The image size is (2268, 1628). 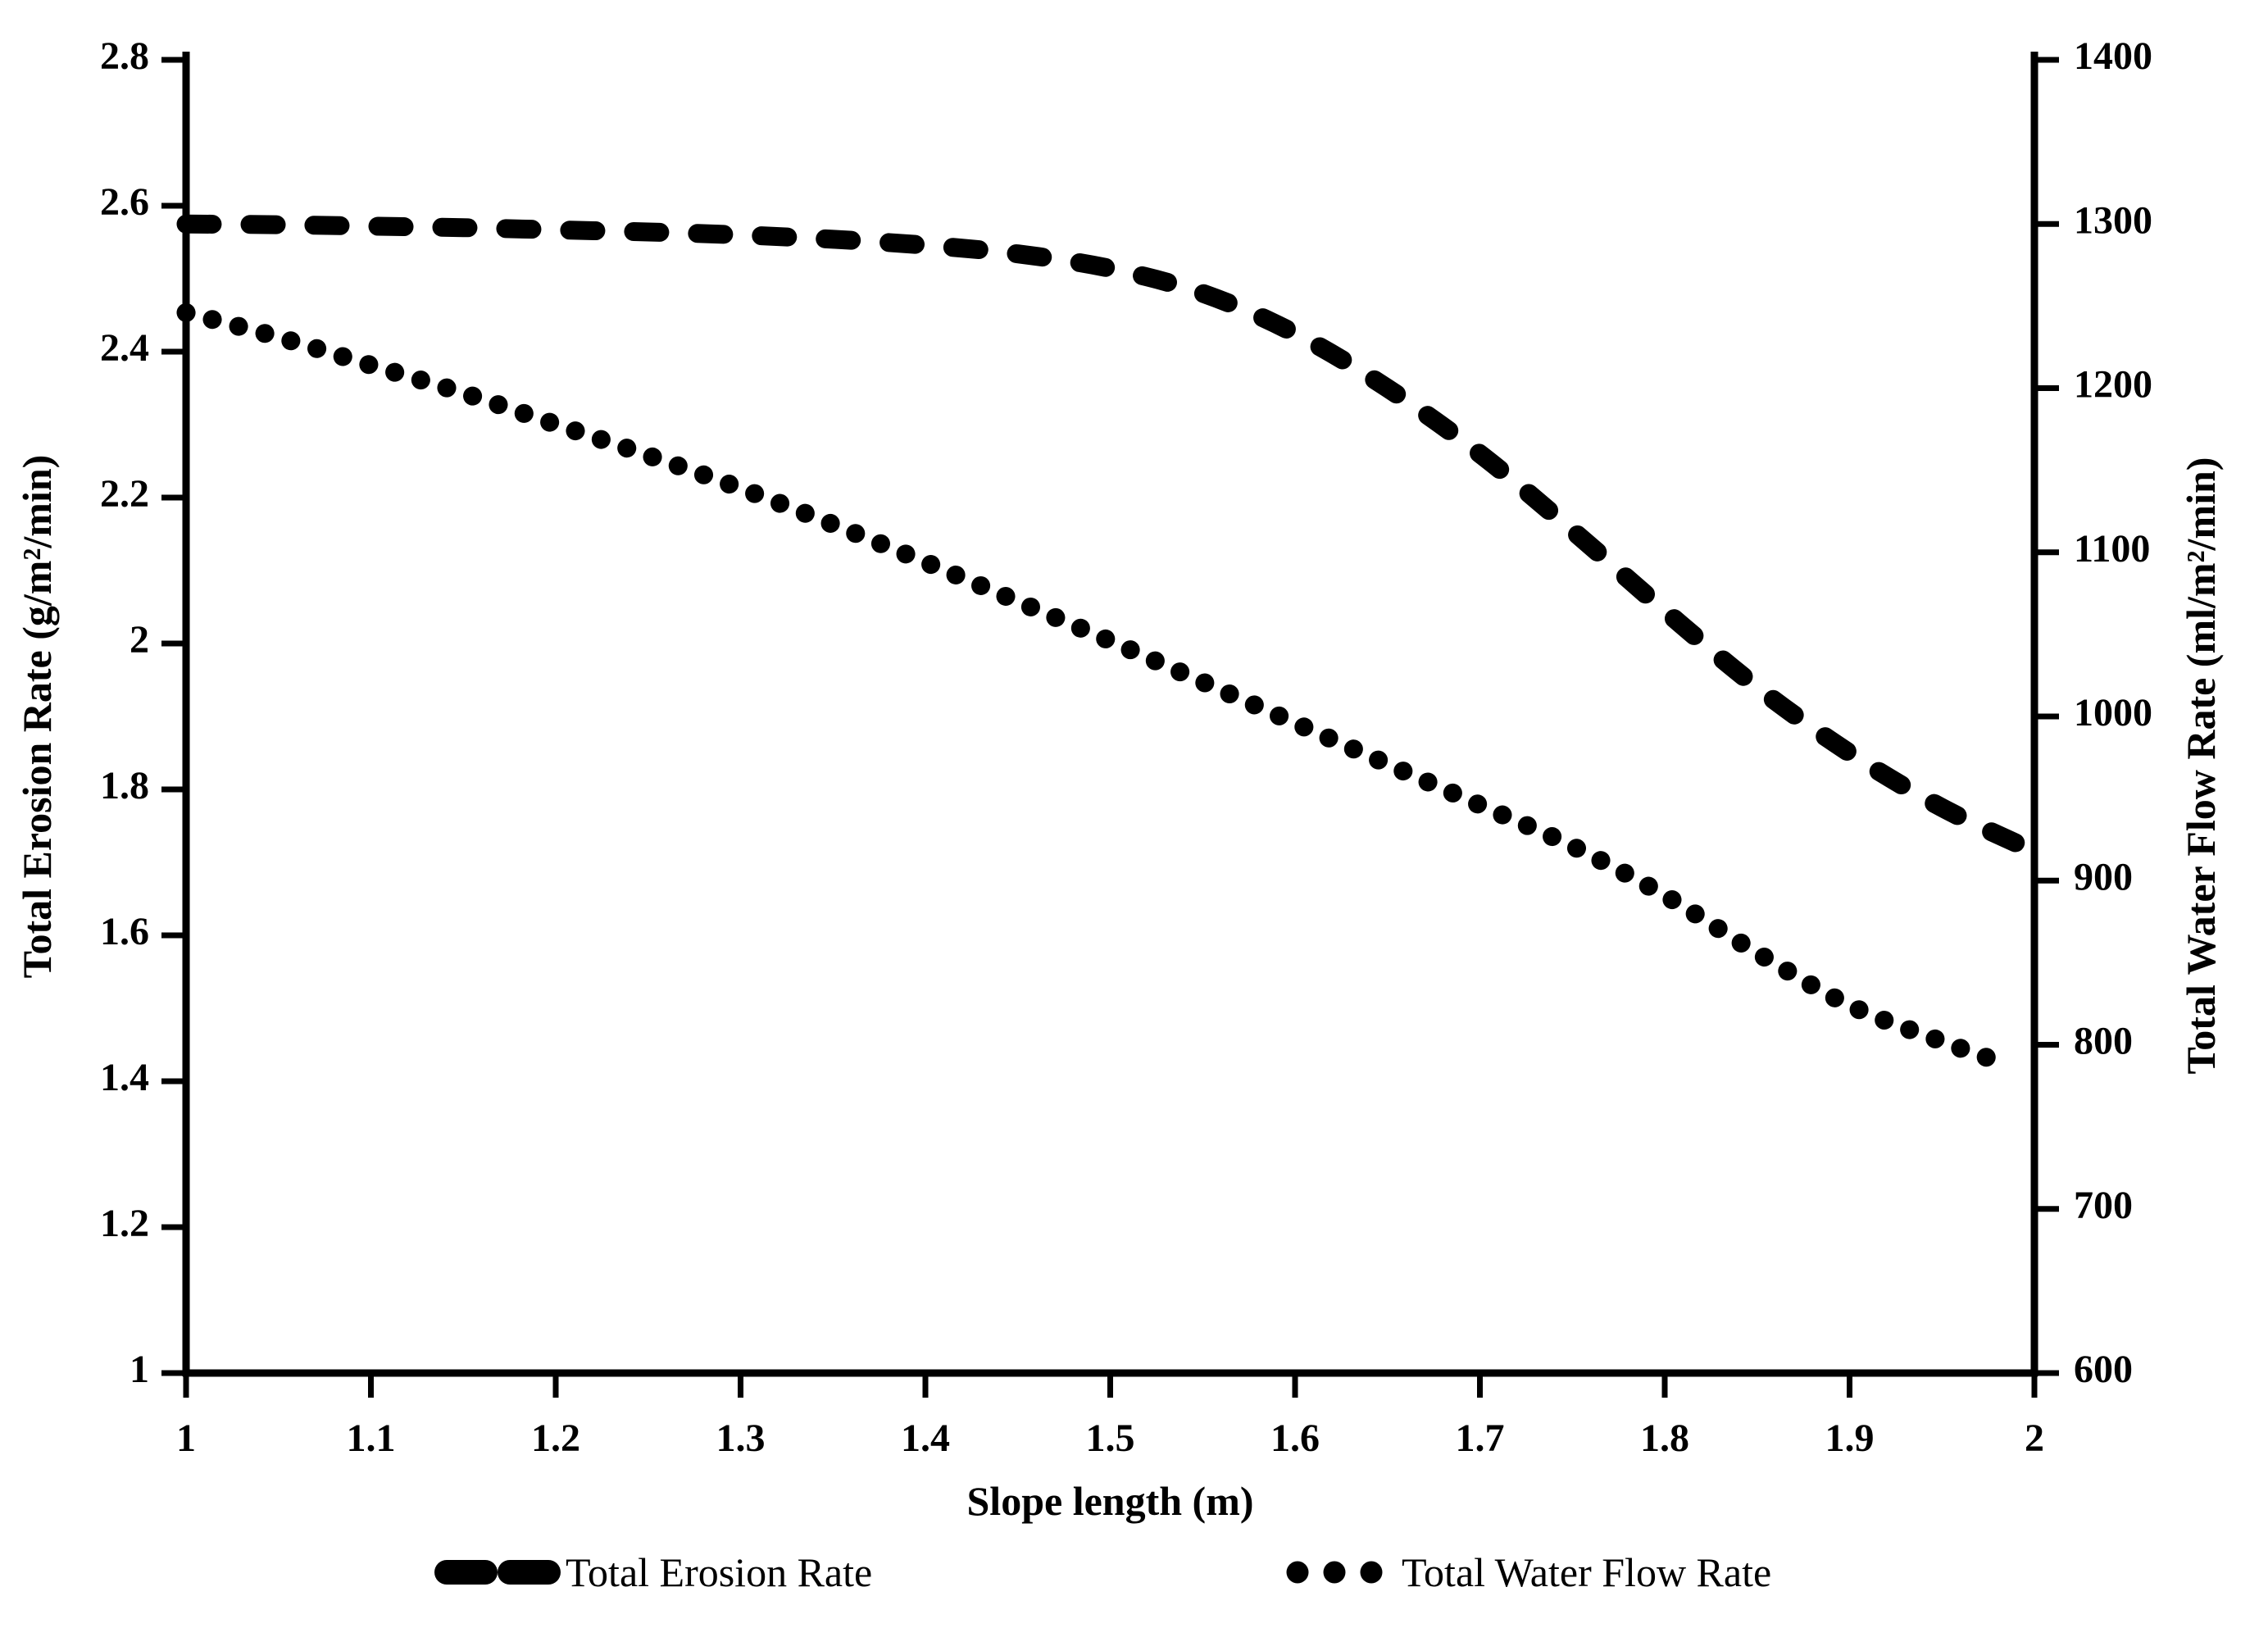 What do you see at coordinates (1110, 1438) in the screenshot?
I see `x-axis-tick-label: 1.5` at bounding box center [1110, 1438].